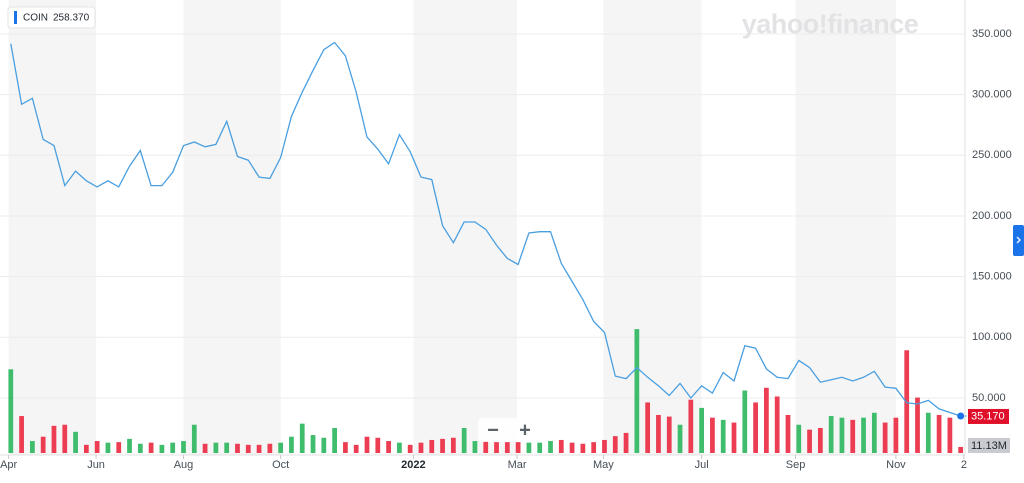 This screenshot has width=1024, height=483. Describe the element at coordinates (992, 277) in the screenshot. I see `y-tick-label: 150.000` at that location.